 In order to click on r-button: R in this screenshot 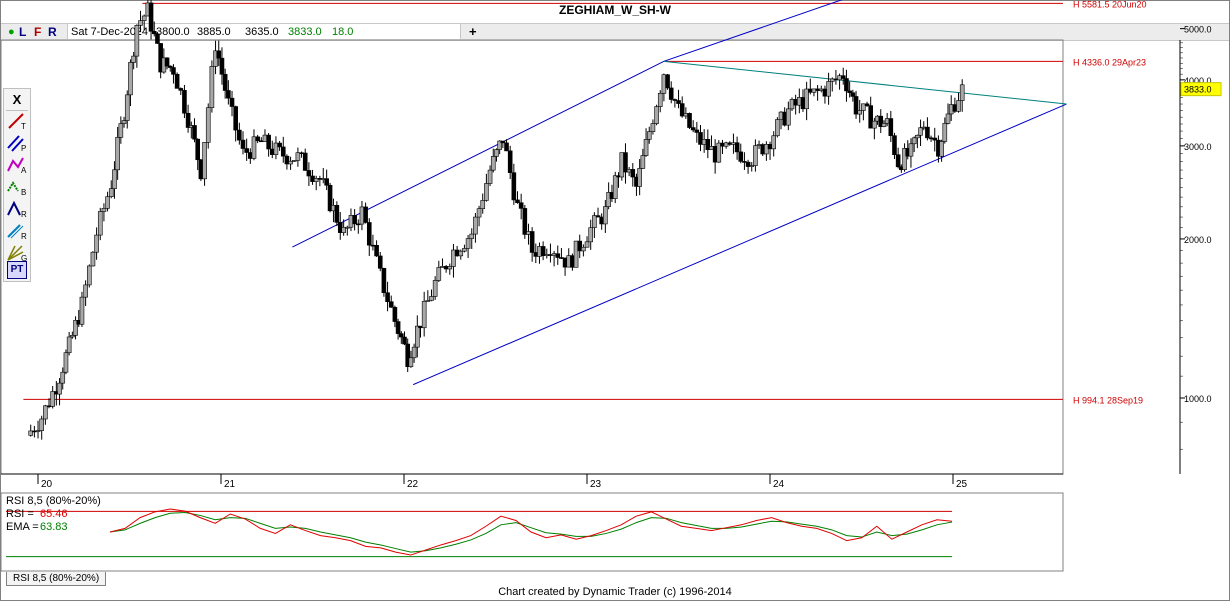, I will do `click(52, 32)`.